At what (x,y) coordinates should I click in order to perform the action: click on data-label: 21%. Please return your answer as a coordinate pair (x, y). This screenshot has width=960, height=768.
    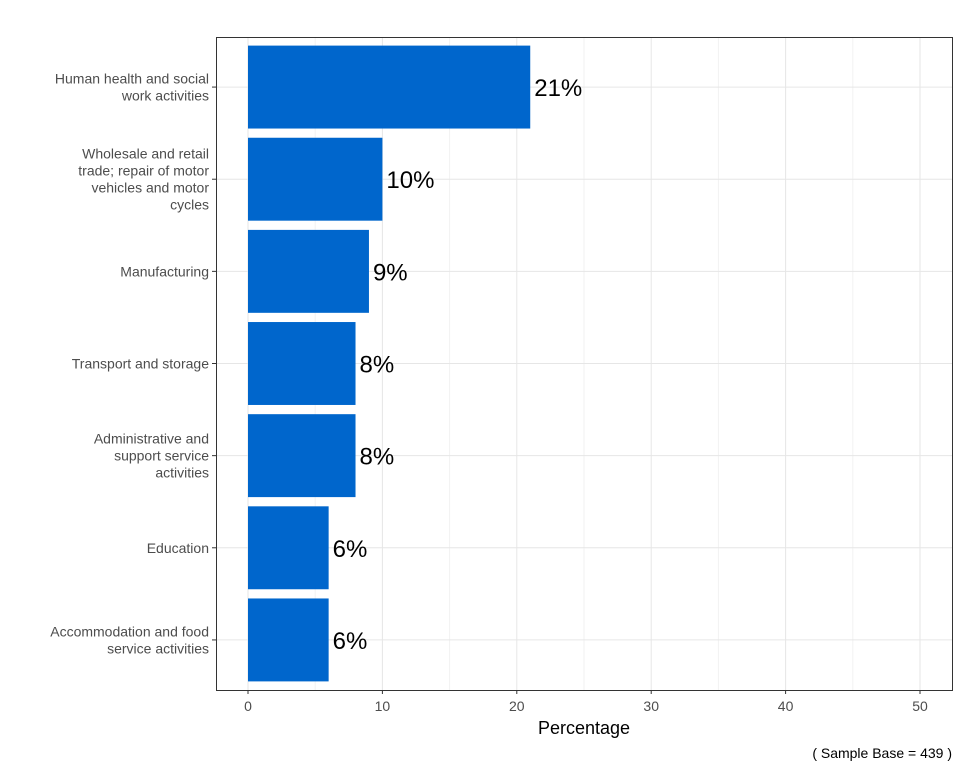
    Looking at the image, I should click on (558, 88).